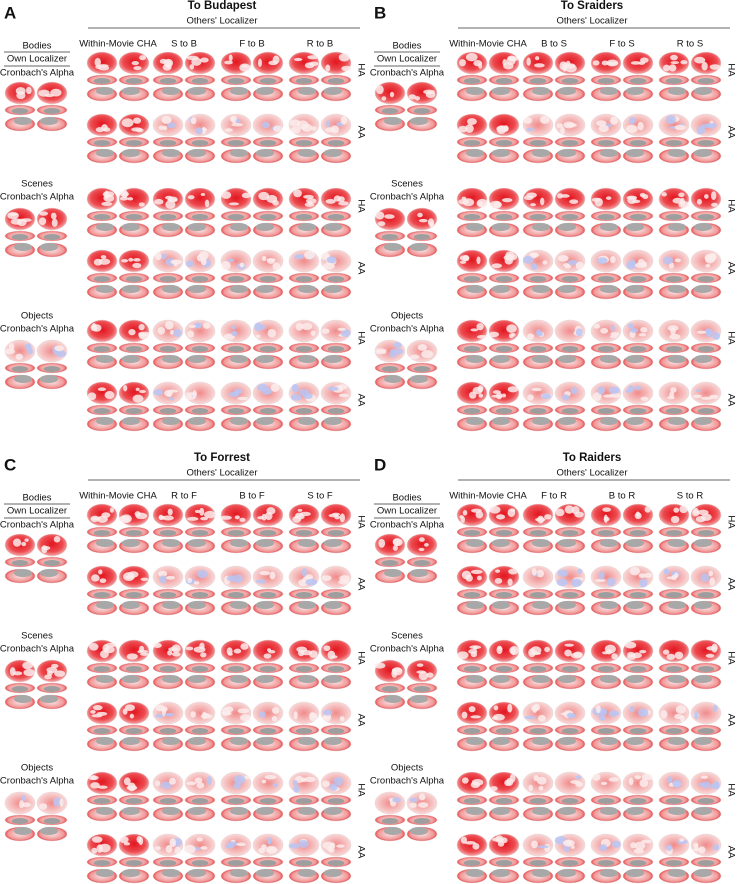  Describe the element at coordinates (184, 44) in the screenshot. I see `column-header: S to B` at that location.